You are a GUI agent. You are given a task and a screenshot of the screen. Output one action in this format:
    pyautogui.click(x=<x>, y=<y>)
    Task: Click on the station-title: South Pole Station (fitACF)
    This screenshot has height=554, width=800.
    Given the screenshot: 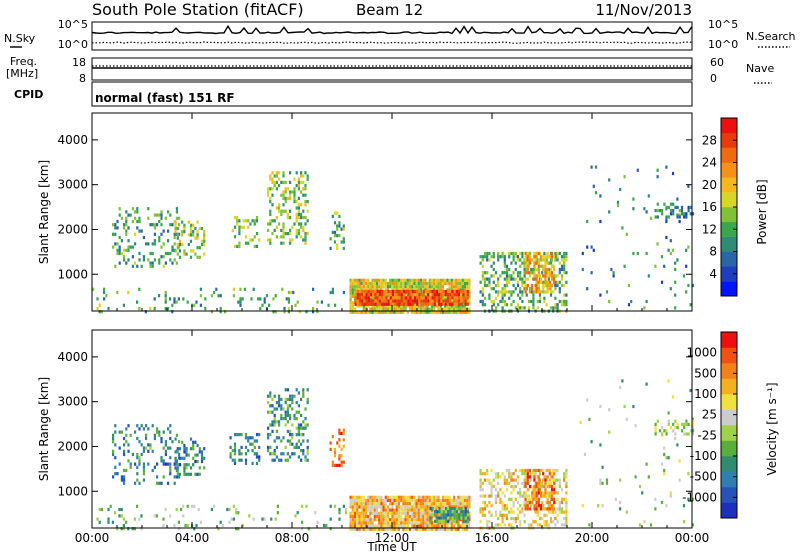 What is the action you would take?
    pyautogui.click(x=198, y=9)
    